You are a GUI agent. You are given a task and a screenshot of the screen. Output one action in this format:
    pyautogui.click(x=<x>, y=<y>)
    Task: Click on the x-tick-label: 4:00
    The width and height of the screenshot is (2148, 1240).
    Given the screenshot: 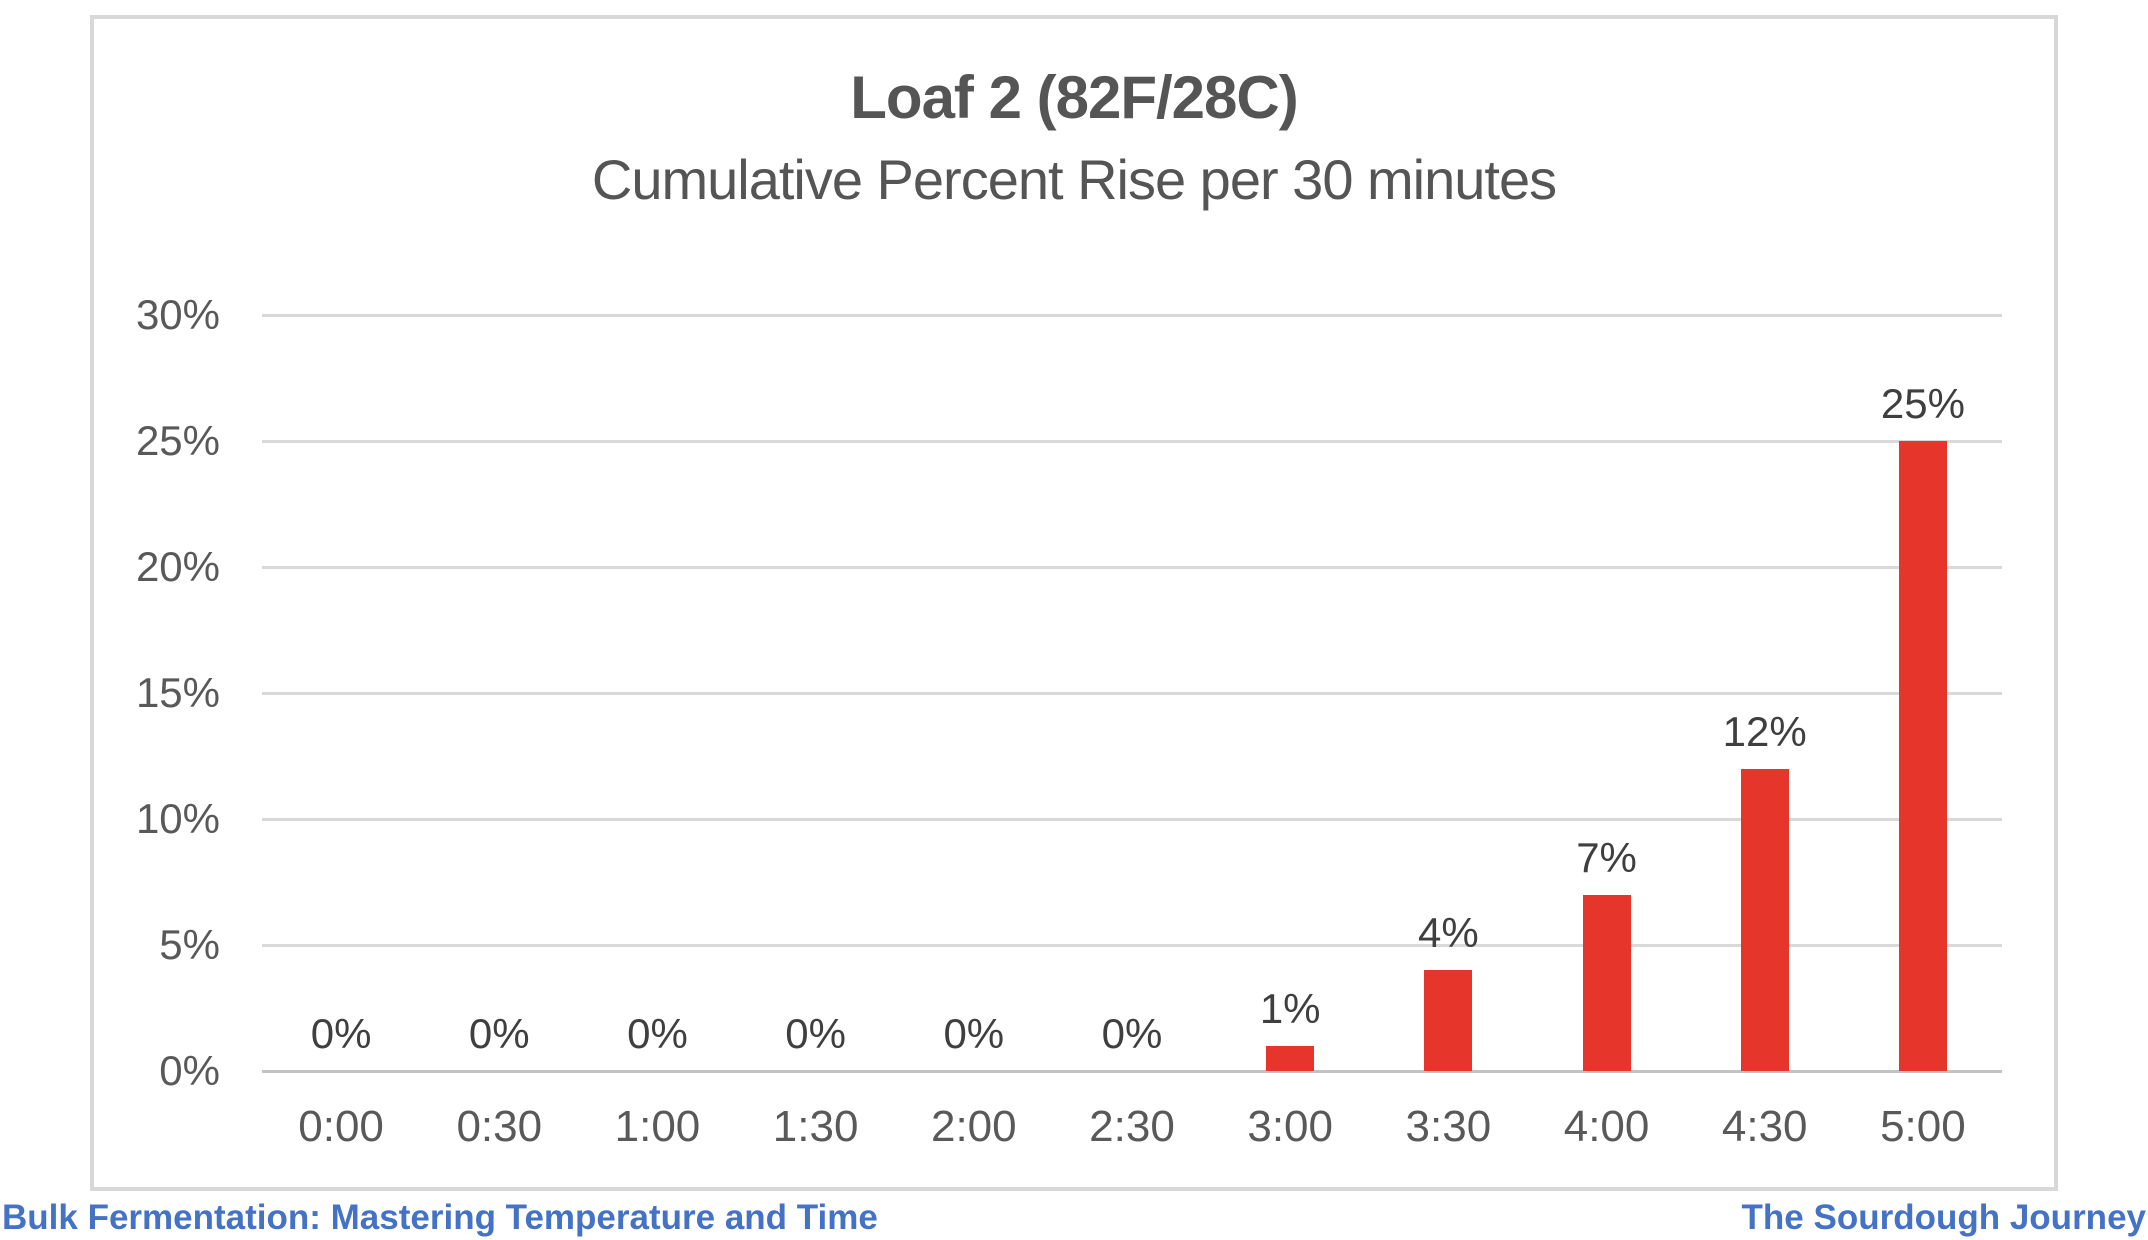 What is the action you would take?
    pyautogui.click(x=1606, y=1126)
    